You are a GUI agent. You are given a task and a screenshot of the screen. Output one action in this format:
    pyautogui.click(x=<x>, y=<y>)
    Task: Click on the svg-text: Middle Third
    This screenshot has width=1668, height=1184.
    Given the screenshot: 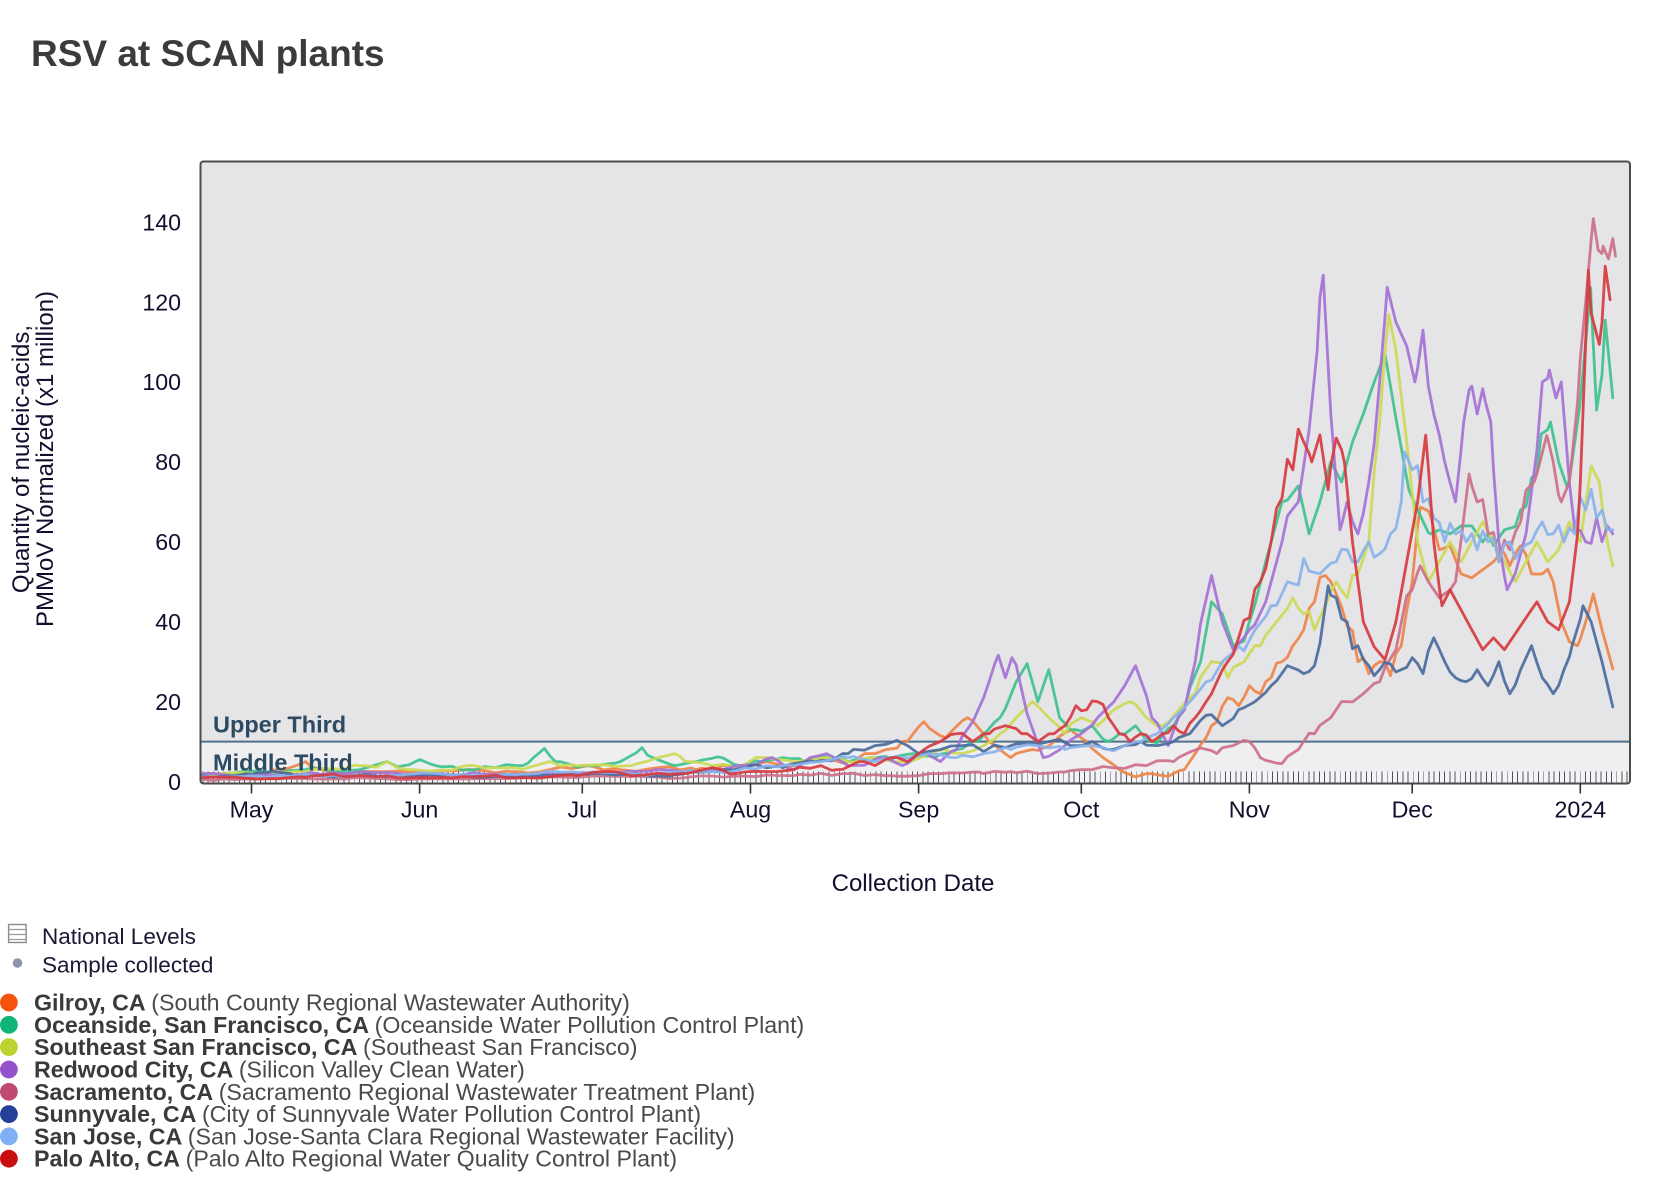 What is the action you would take?
    pyautogui.click(x=283, y=763)
    